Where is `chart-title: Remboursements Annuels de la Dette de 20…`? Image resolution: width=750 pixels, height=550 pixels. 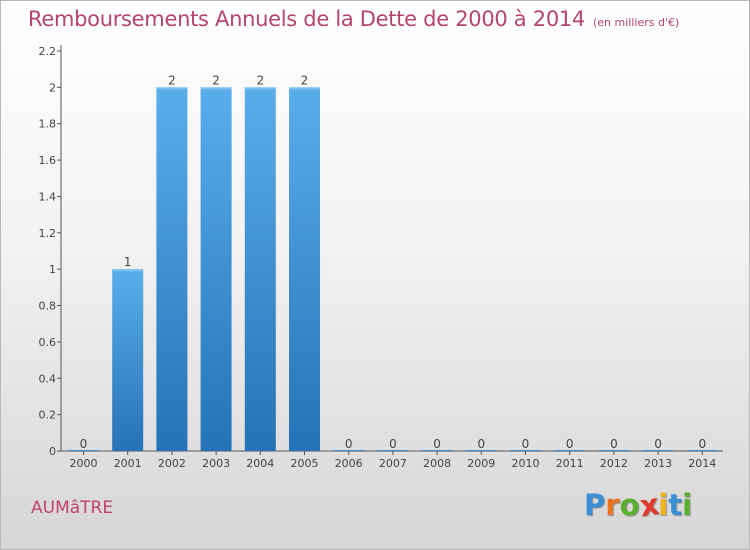 chart-title: Remboursements Annuels de la Dette de 20… is located at coordinates (353, 19).